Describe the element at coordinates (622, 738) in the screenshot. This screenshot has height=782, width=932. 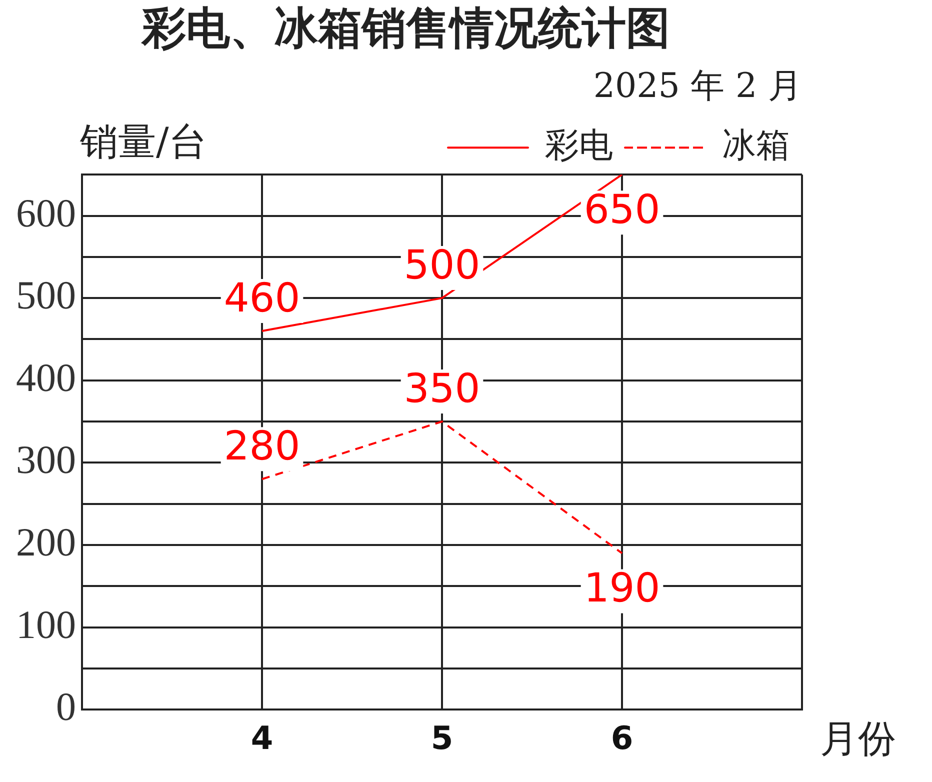
I see `x-tick-label: 6` at that location.